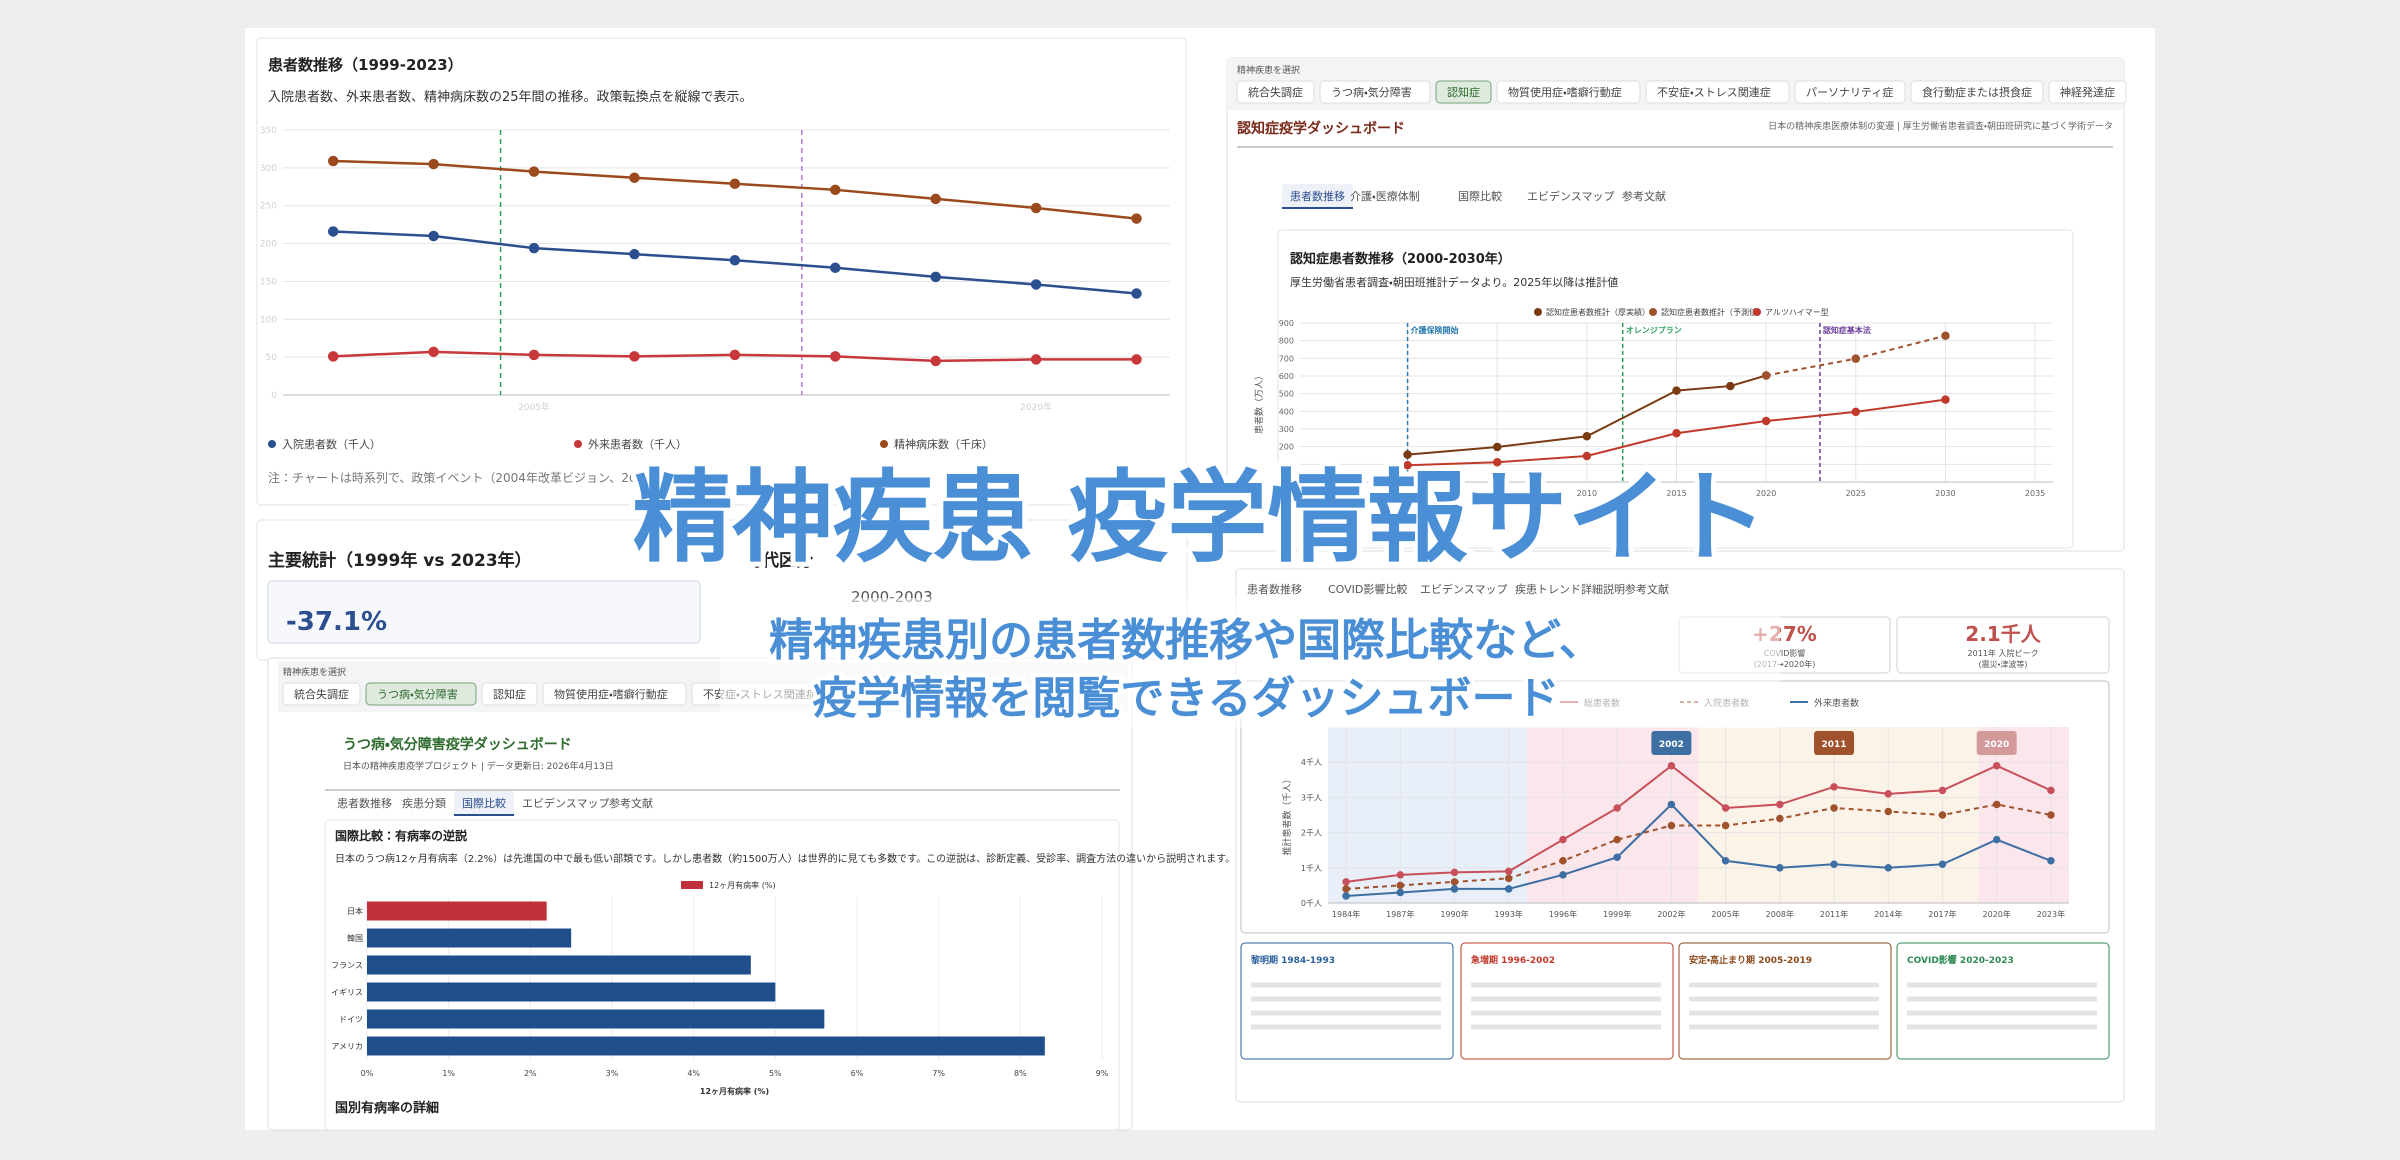 This screenshot has height=1160, width=2400. What do you see at coordinates (1676, 493) in the screenshot?
I see `x-tick-label: 2015` at bounding box center [1676, 493].